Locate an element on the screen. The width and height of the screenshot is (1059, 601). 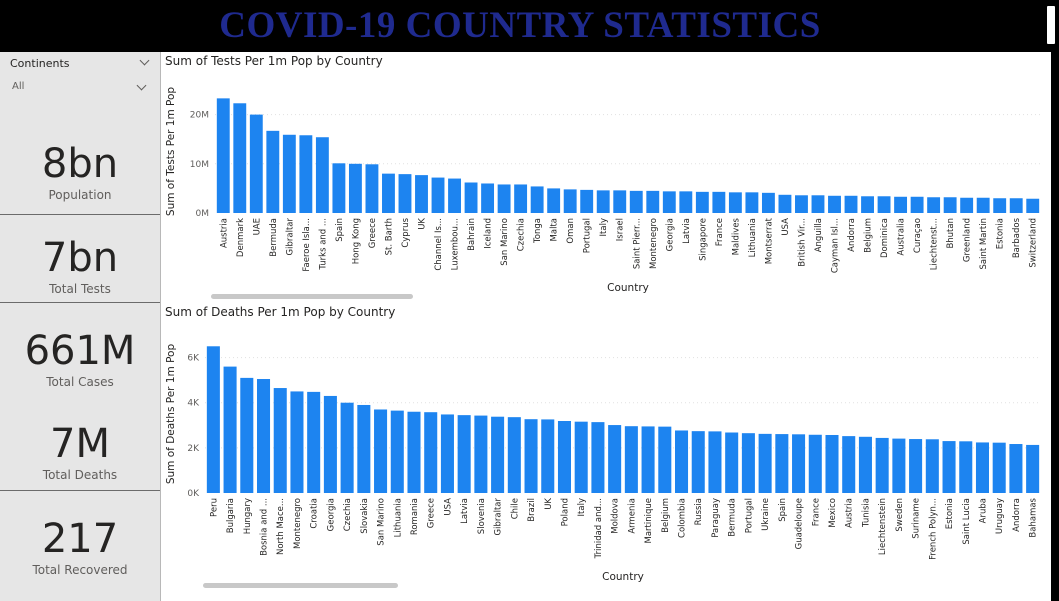
header-scrollbar is located at coordinates (1051, 25).